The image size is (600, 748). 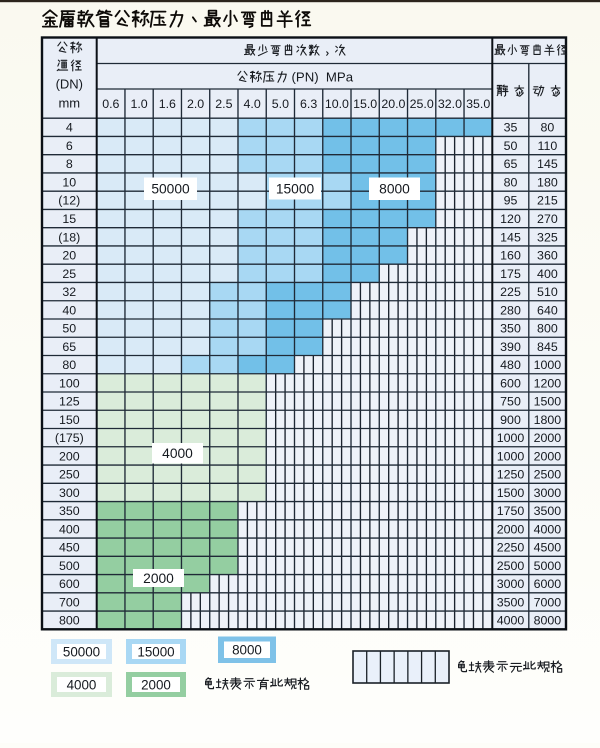 I want to click on svg-text: 32, so click(x=69, y=292).